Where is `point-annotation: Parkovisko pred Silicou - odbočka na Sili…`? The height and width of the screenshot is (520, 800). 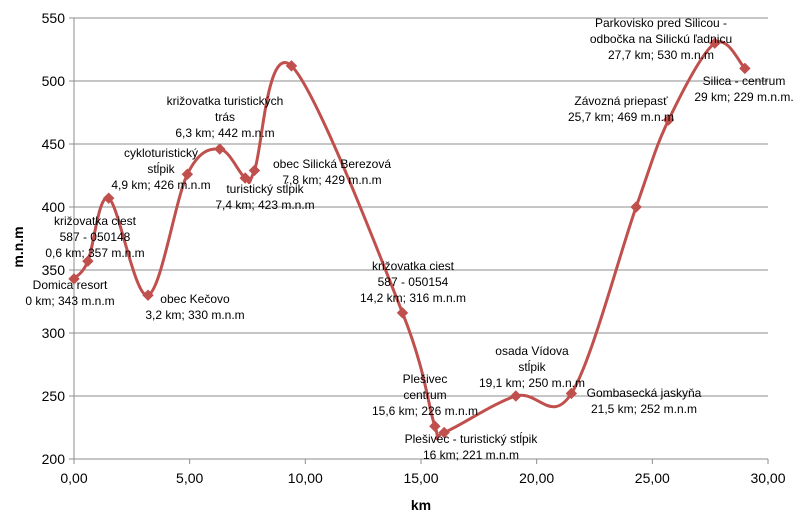
point-annotation: Parkovisko pred Silicou - odbočka na Sili… is located at coordinates (661, 39).